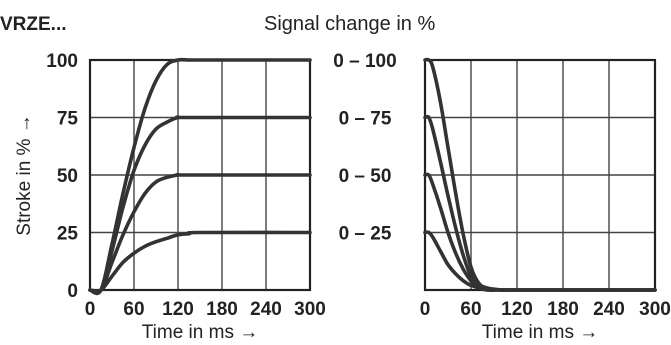 This screenshot has width=671, height=345. I want to click on c0-x-tick-label: 120, so click(178, 309).